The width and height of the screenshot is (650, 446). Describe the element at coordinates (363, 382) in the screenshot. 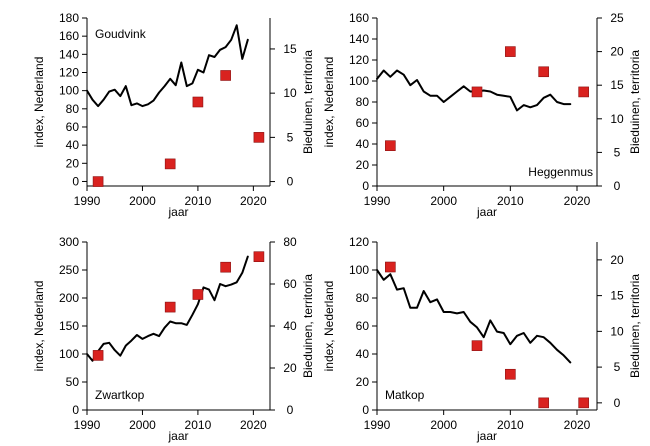

I see `left-tick-label: 20` at that location.